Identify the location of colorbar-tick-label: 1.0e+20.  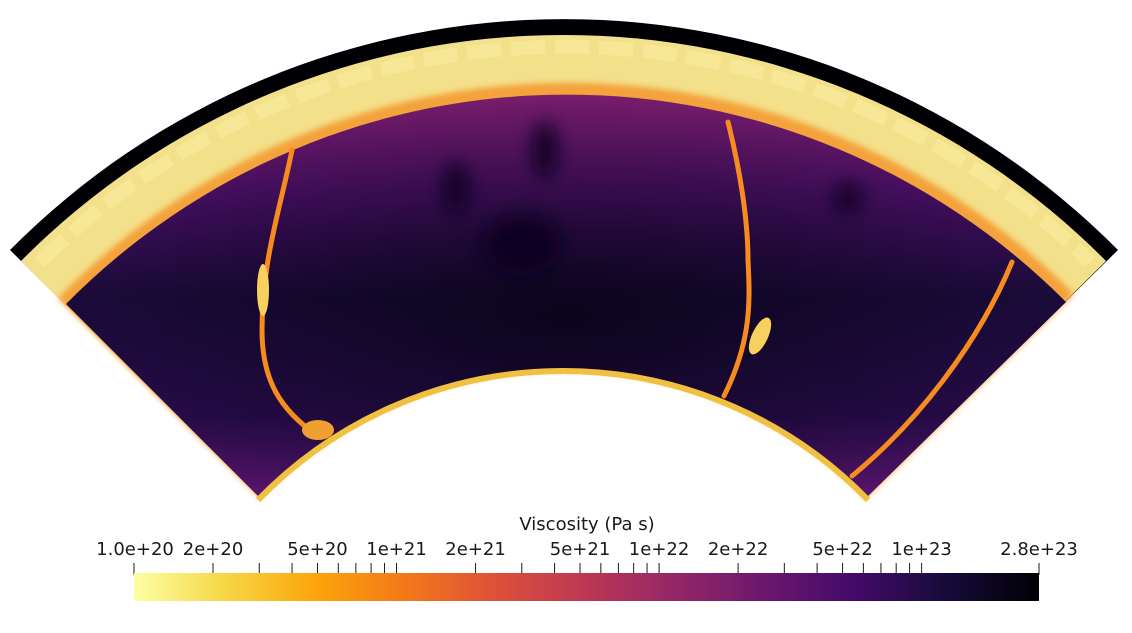
(135, 549).